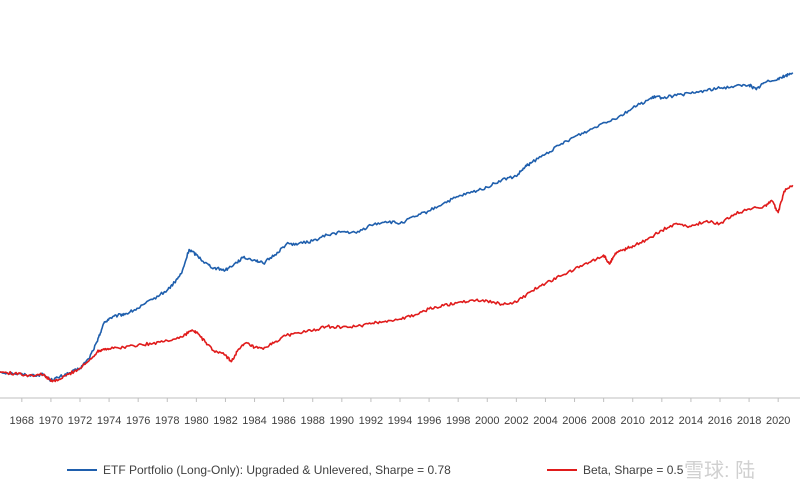 This screenshot has width=800, height=500. I want to click on x-tick-label: 1992, so click(371, 421).